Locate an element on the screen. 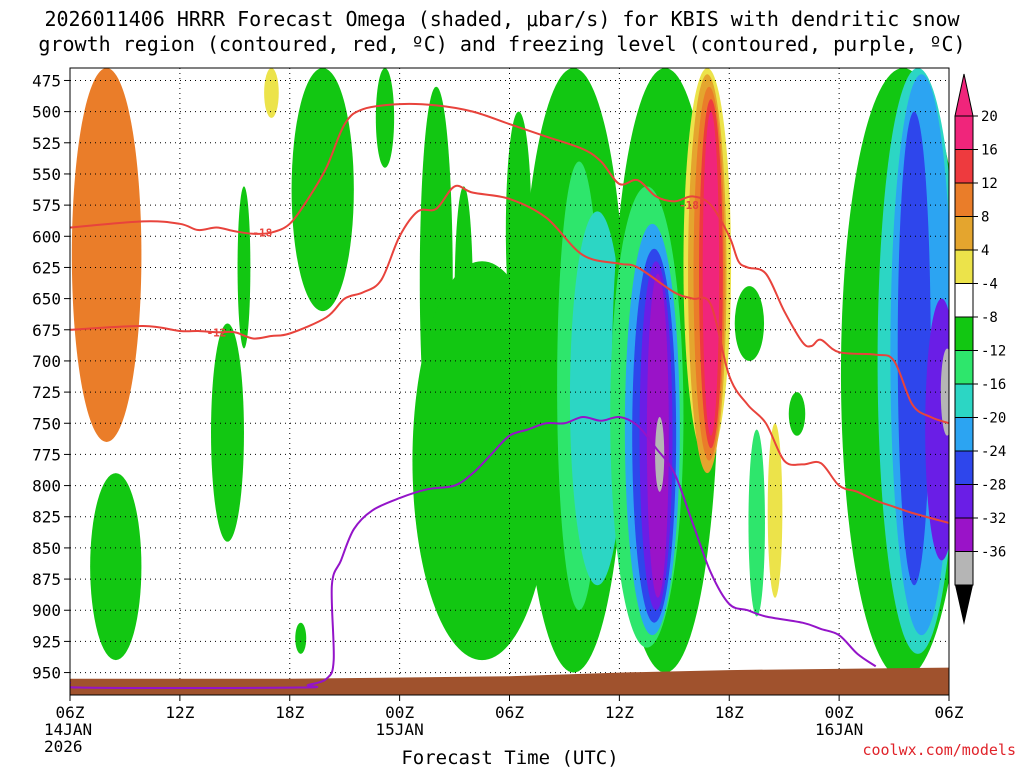 This screenshot has height=768, width=1024. colorbar: 20 16 12 8 4 -4 -8 -12 -16 -20 -24 -28 -32 -36 is located at coordinates (980, 349).